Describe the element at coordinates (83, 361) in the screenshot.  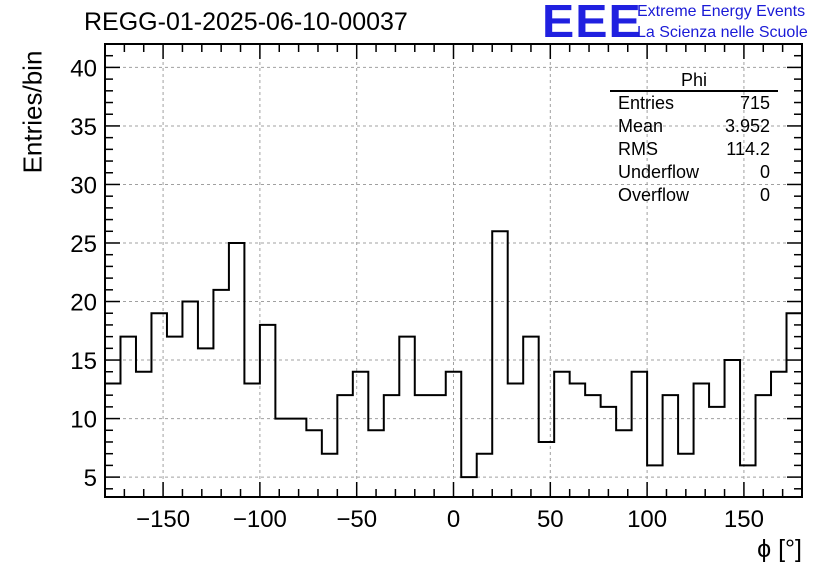
I see `y-tick-label: 15` at that location.